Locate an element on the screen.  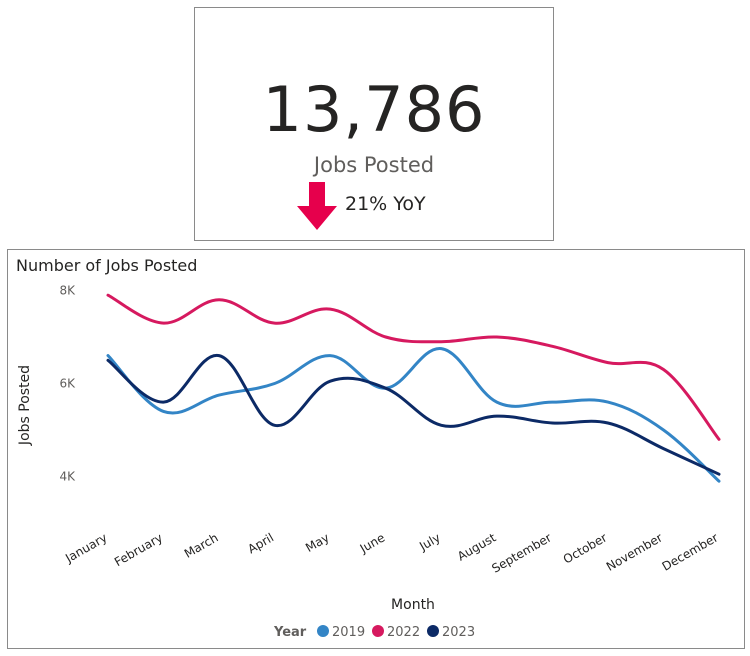
x-tick-label: November is located at coordinates (634, 551).